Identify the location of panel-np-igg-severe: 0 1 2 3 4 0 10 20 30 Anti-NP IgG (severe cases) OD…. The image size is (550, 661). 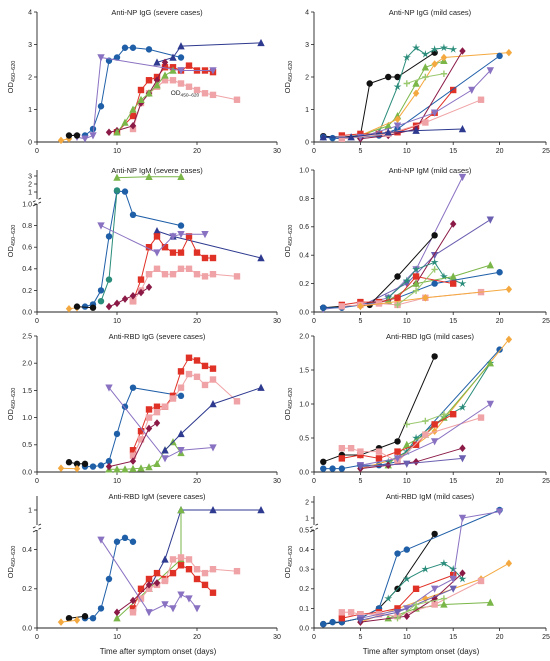
(143, 81).